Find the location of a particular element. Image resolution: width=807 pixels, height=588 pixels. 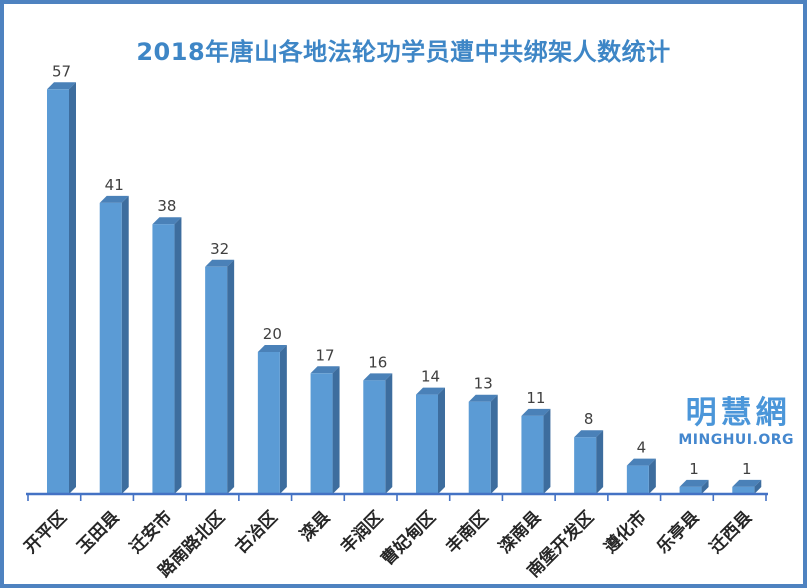

minghui-logo: 明慧網 MINGHUI.ORG is located at coordinates (736, 423).